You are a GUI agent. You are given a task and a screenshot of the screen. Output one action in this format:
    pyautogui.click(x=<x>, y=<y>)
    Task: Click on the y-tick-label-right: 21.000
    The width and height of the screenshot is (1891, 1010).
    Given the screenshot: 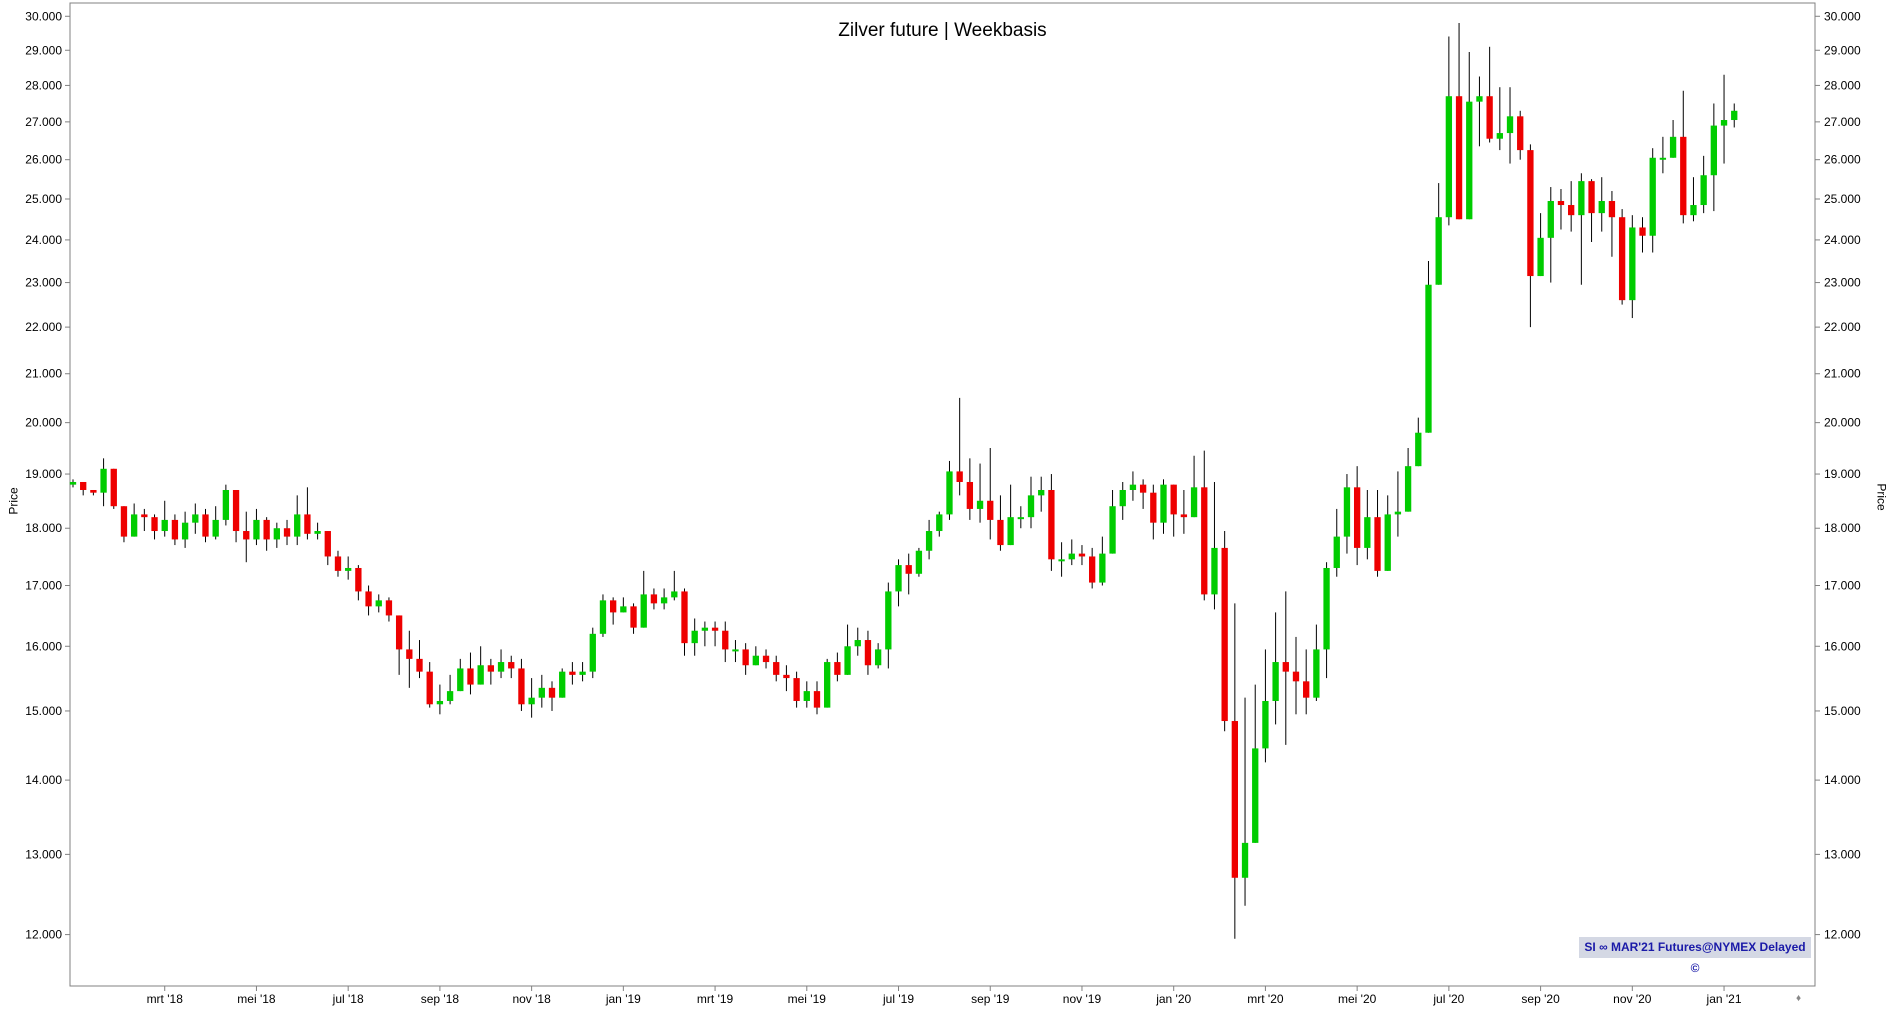 What is the action you would take?
    pyautogui.click(x=1842, y=374)
    